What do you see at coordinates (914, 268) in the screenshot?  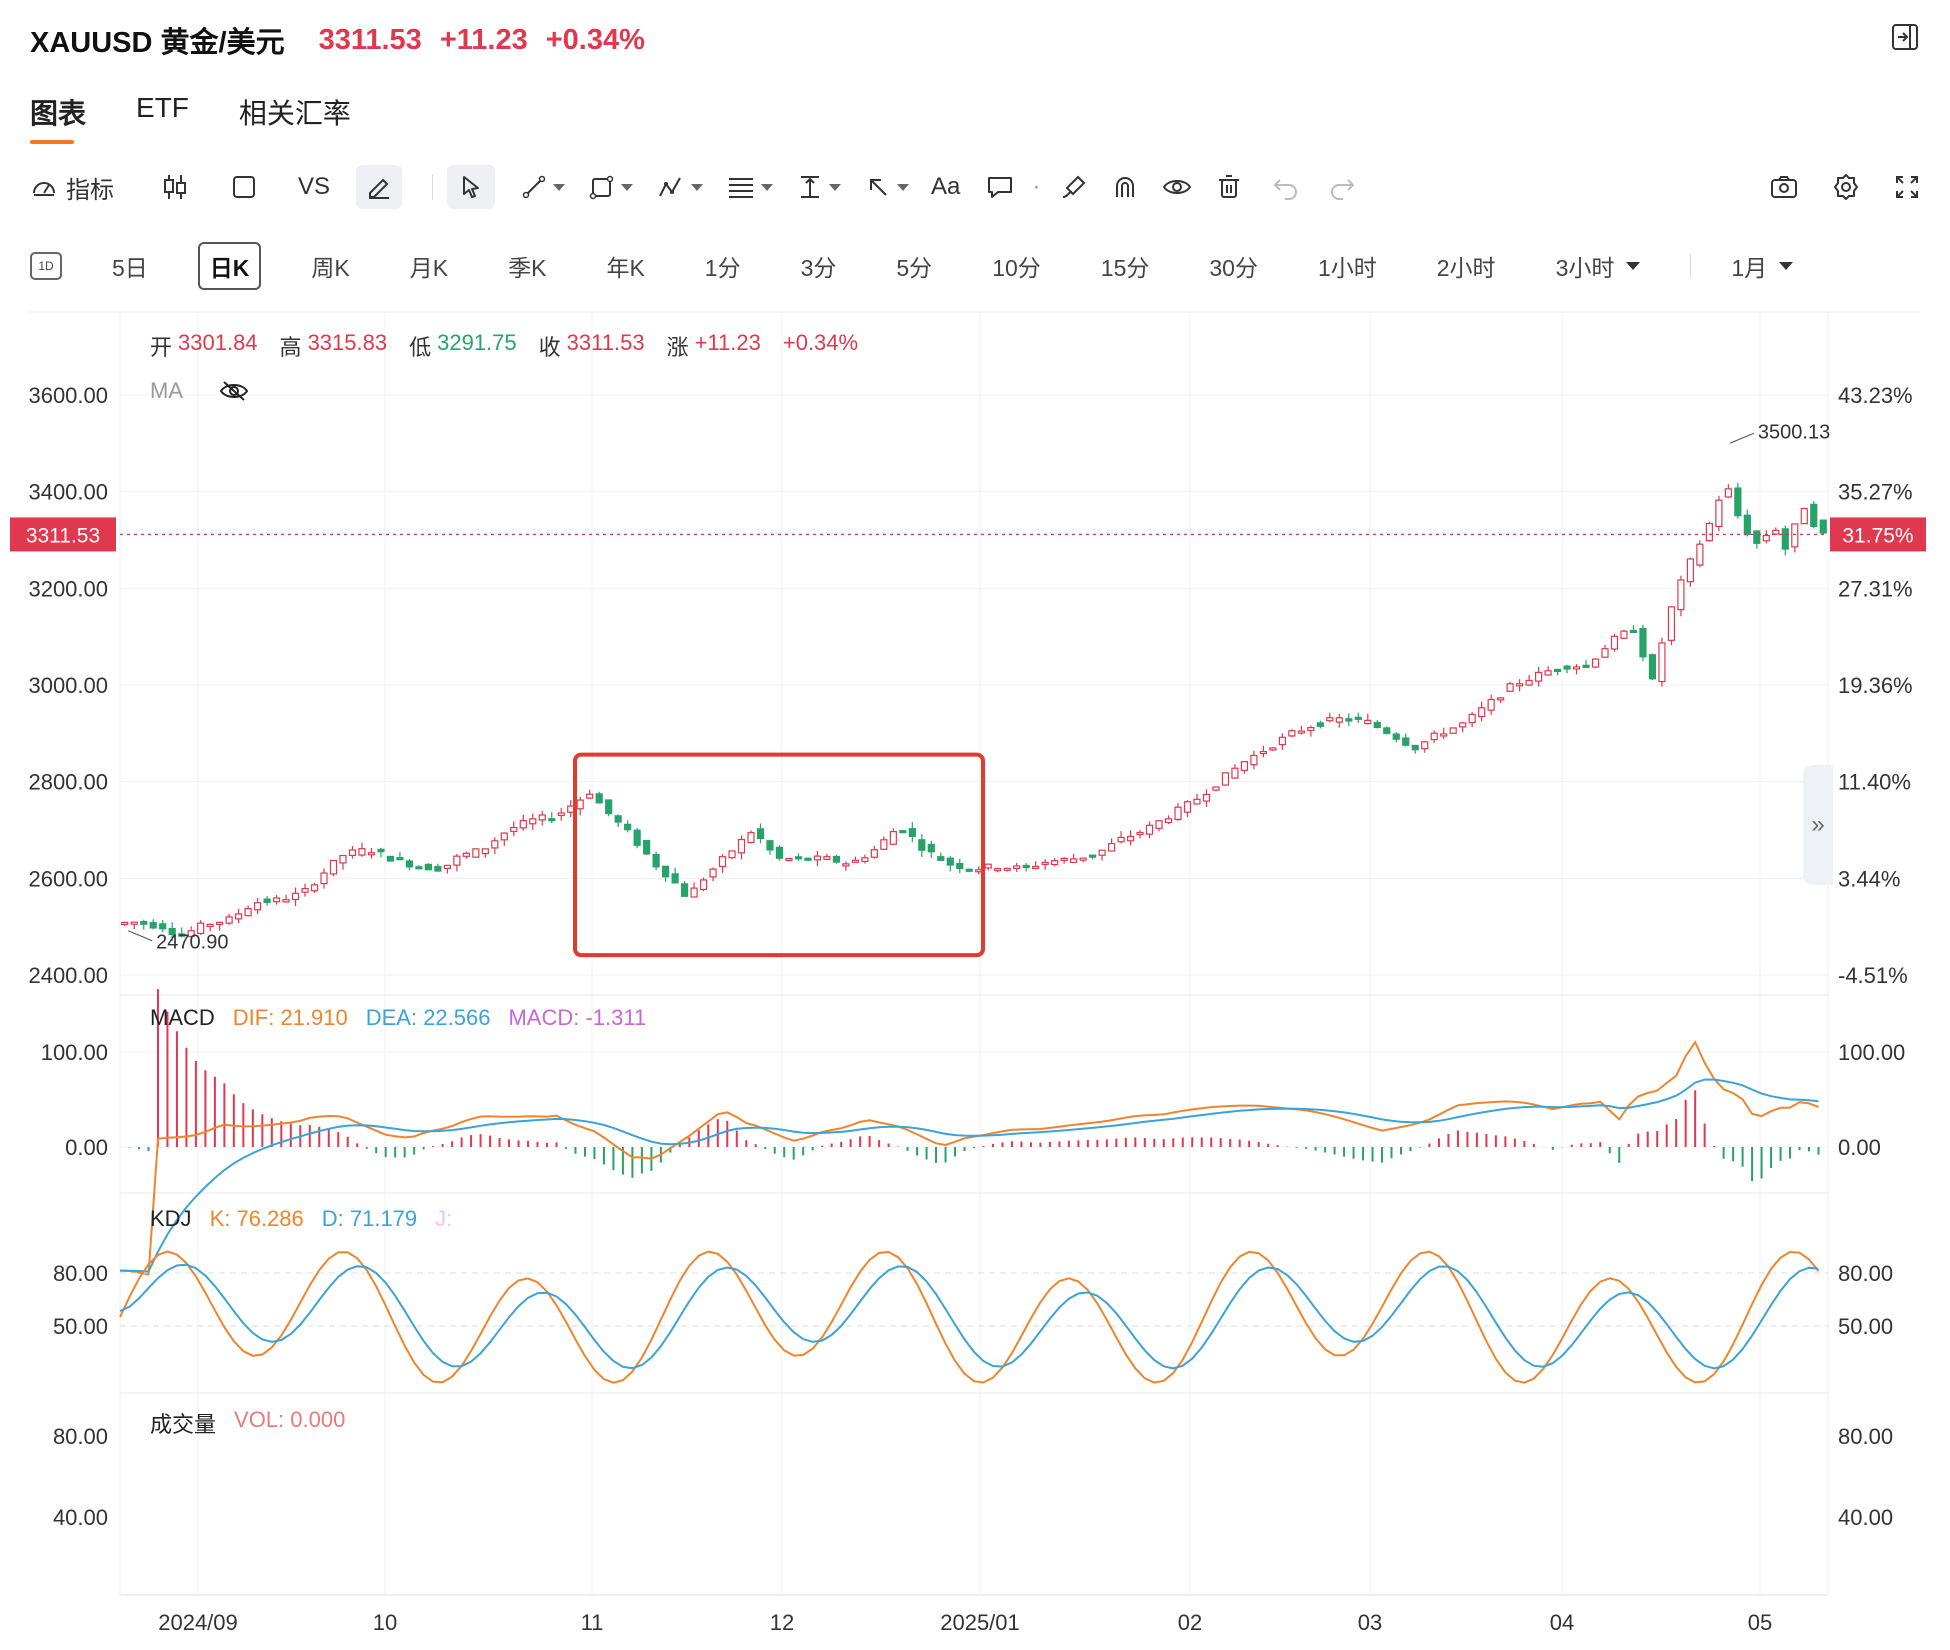 I see `period-5m: 5分` at bounding box center [914, 268].